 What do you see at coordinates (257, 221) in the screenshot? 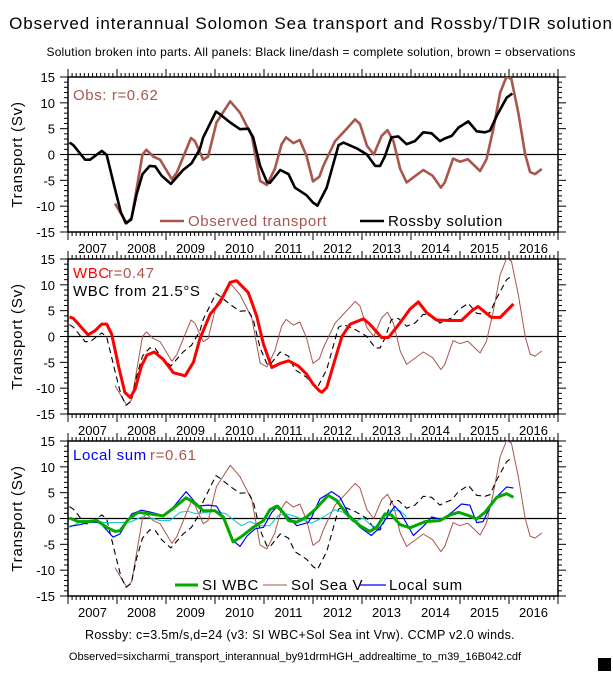
I see `legend-obs-label: Observed transport` at bounding box center [257, 221].